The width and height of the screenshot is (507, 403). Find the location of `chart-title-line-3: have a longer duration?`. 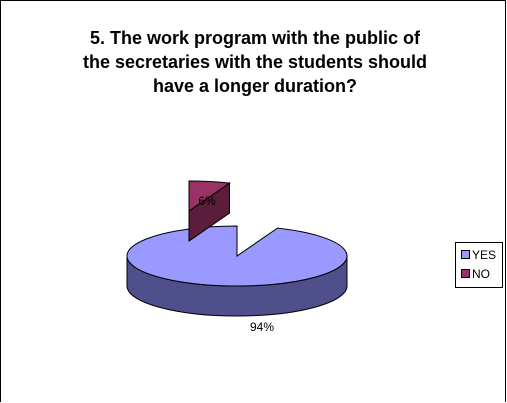

chart-title-line-3: have a longer duration? is located at coordinates (255, 86).